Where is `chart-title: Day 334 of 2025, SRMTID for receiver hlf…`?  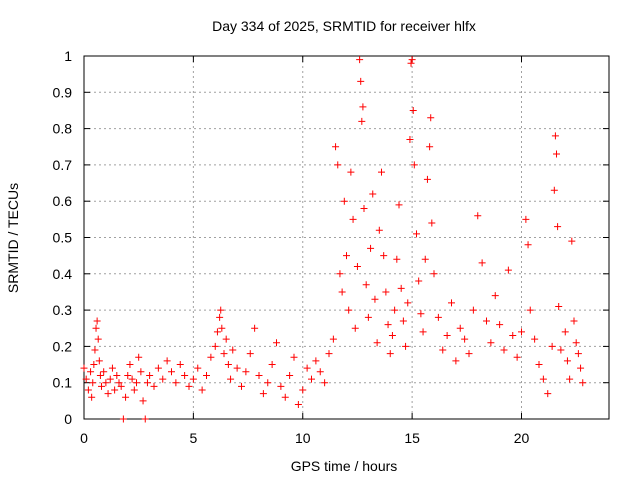
chart-title: Day 334 of 2025, SRMTID for receiver hlf… is located at coordinates (344, 26).